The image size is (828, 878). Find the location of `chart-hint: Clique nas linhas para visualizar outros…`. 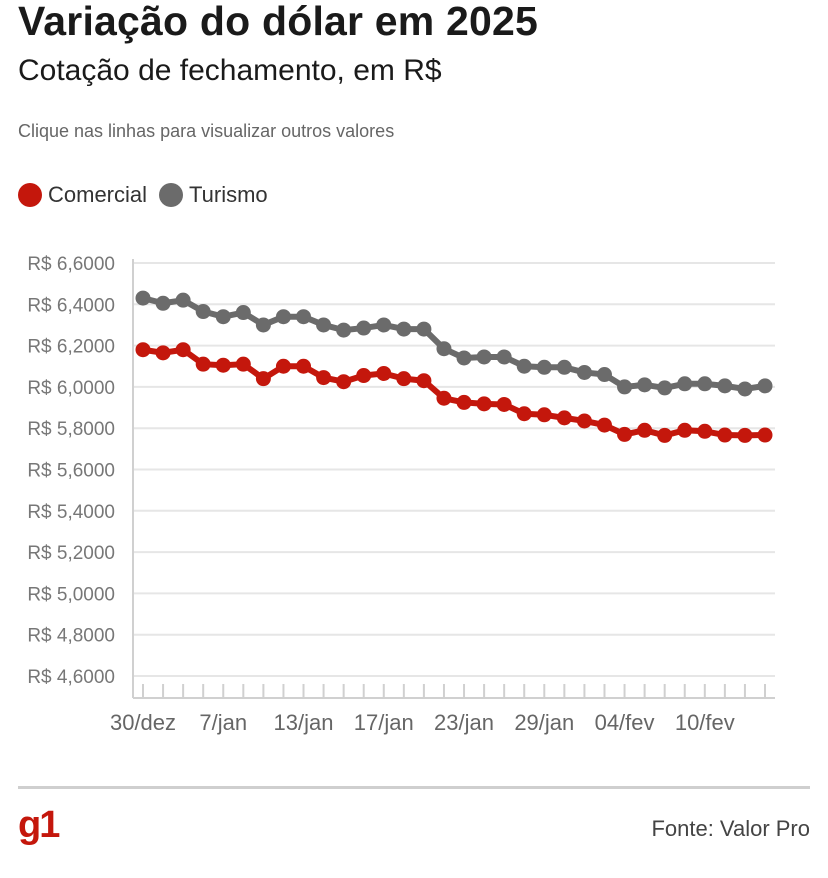

chart-hint: Clique nas linhas para visualizar outros… is located at coordinates (206, 131).